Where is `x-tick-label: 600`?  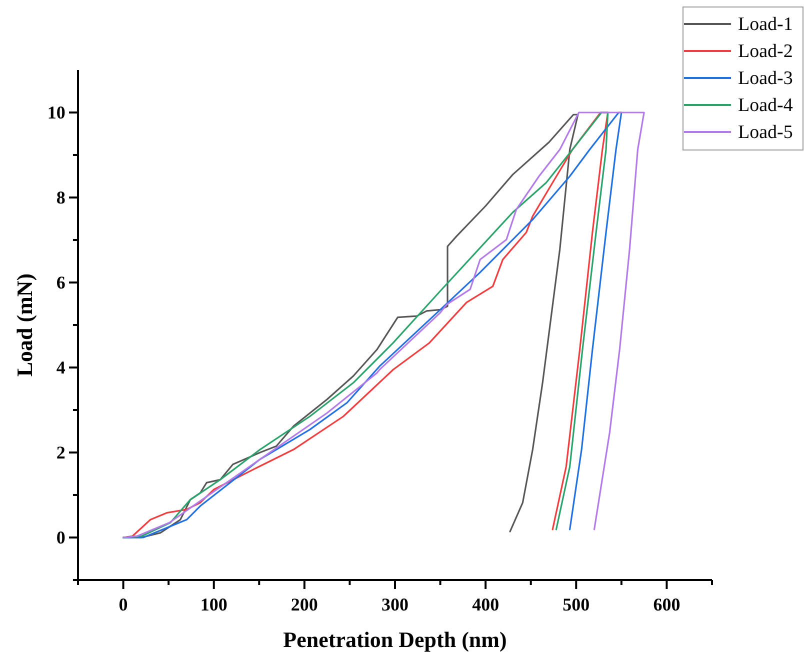
x-tick-label: 600 is located at coordinates (666, 604).